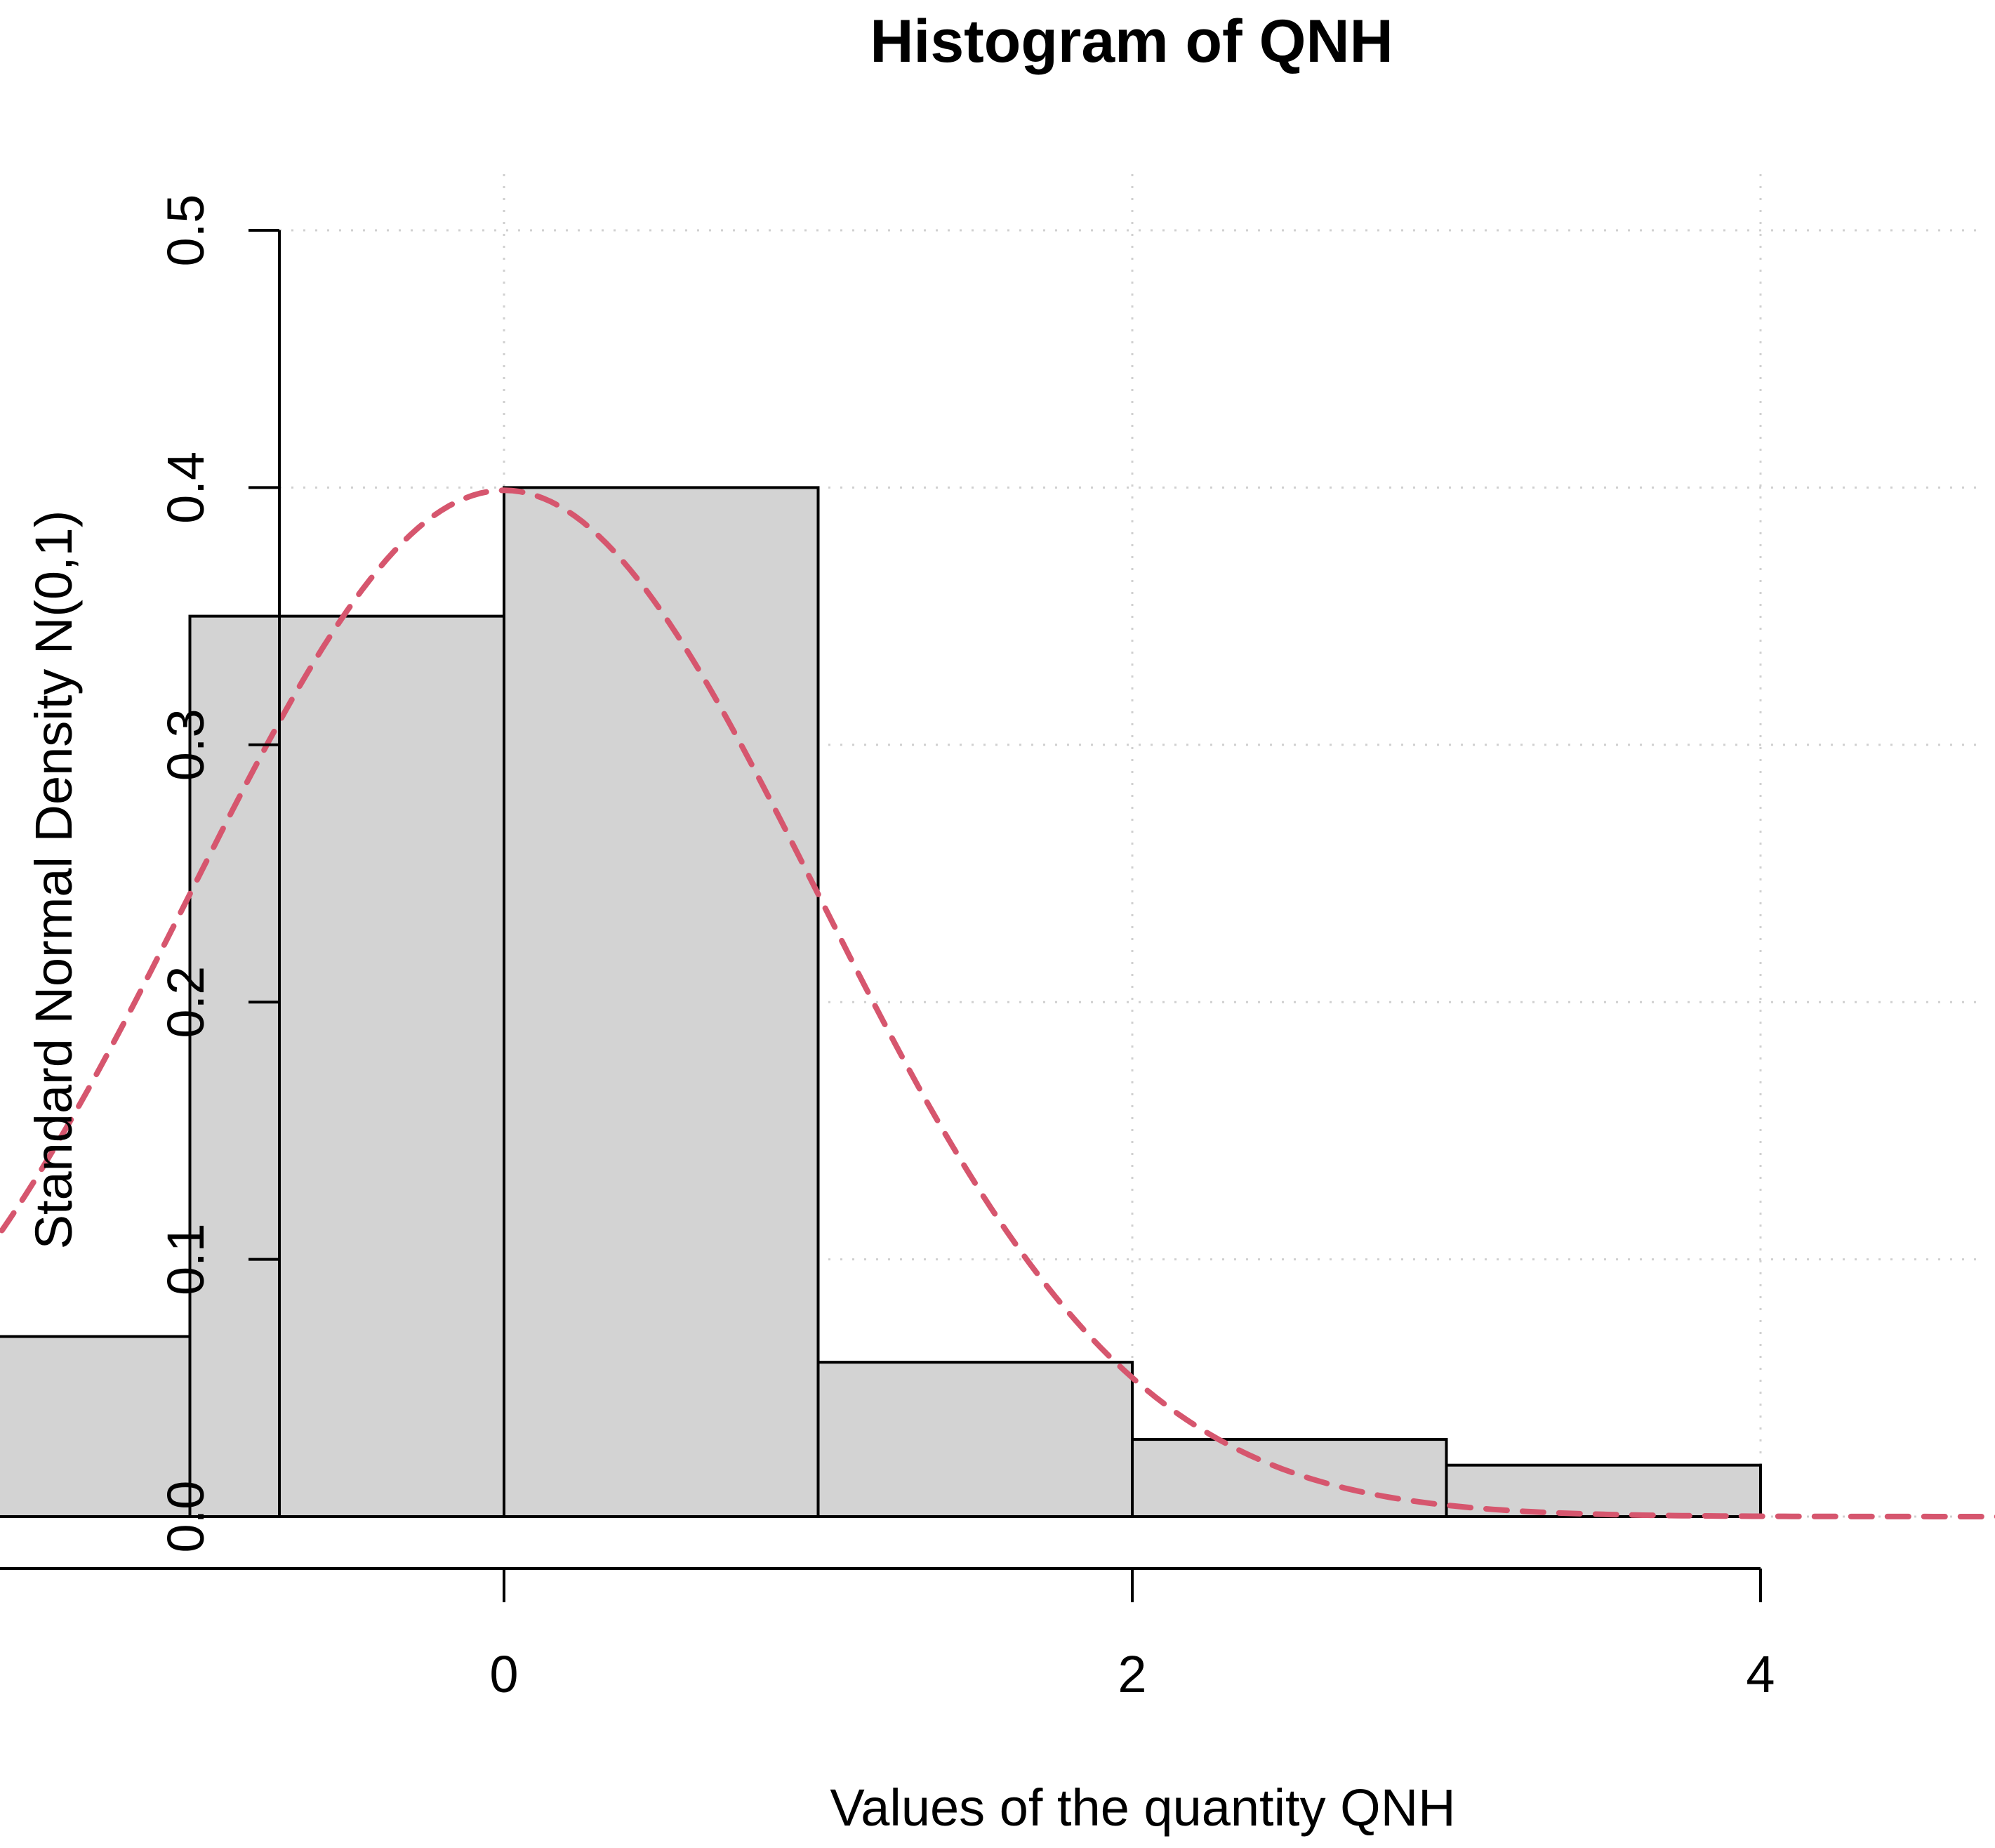 This screenshot has height=1848, width=1995. I want to click on x-tick-label: 4, so click(1760, 1674).